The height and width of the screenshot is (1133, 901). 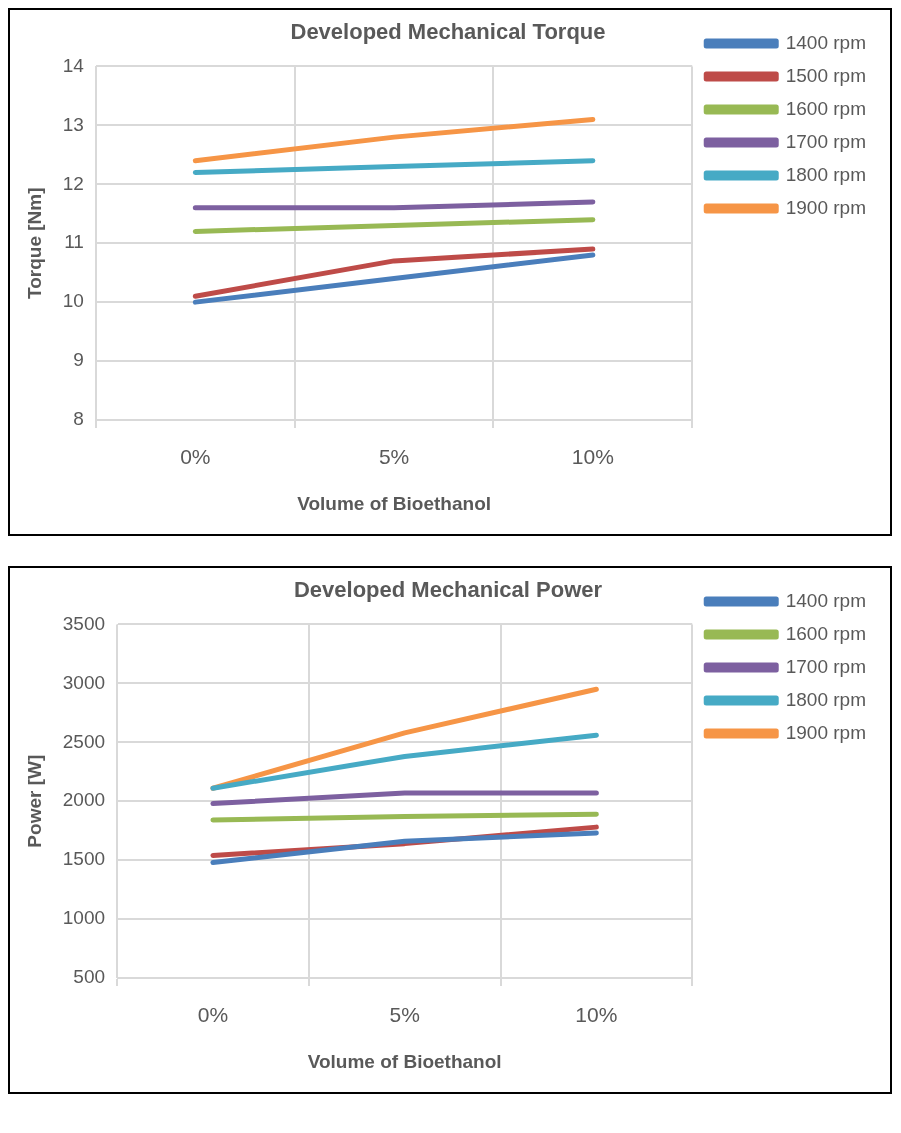 What do you see at coordinates (84, 682) in the screenshot?
I see `y-tick-label: 3000` at bounding box center [84, 682].